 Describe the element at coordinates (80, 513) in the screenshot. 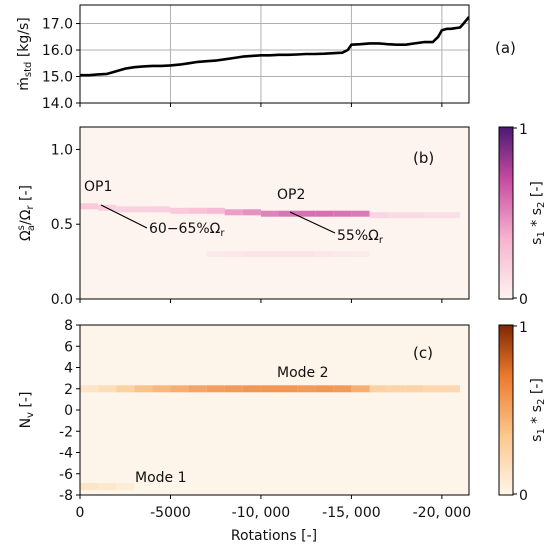

I see `panel-c-xtick-label-0: 0` at that location.